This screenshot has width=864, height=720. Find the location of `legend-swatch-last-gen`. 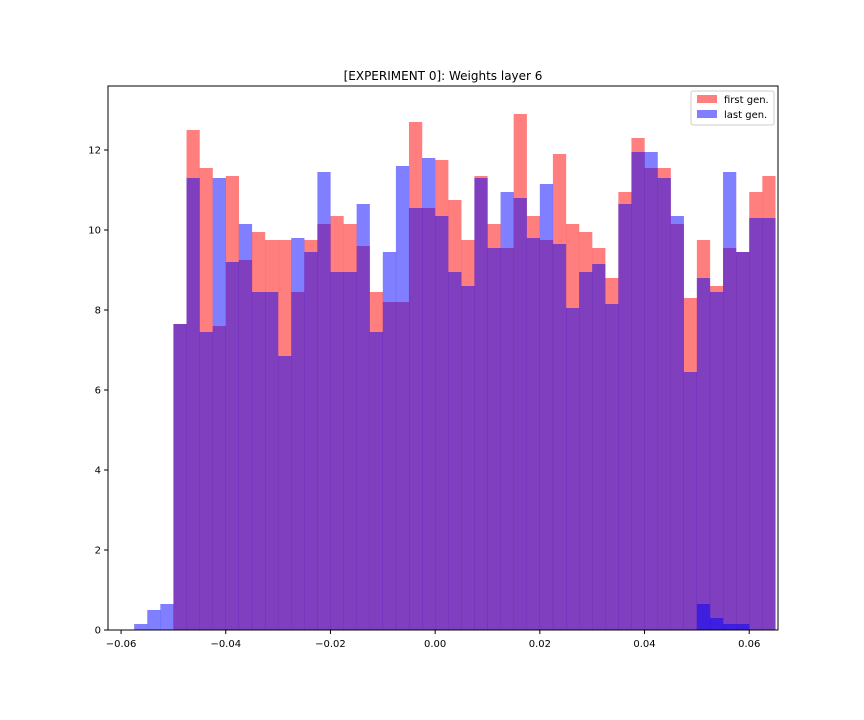

legend-swatch-last-gen is located at coordinates (707, 114).